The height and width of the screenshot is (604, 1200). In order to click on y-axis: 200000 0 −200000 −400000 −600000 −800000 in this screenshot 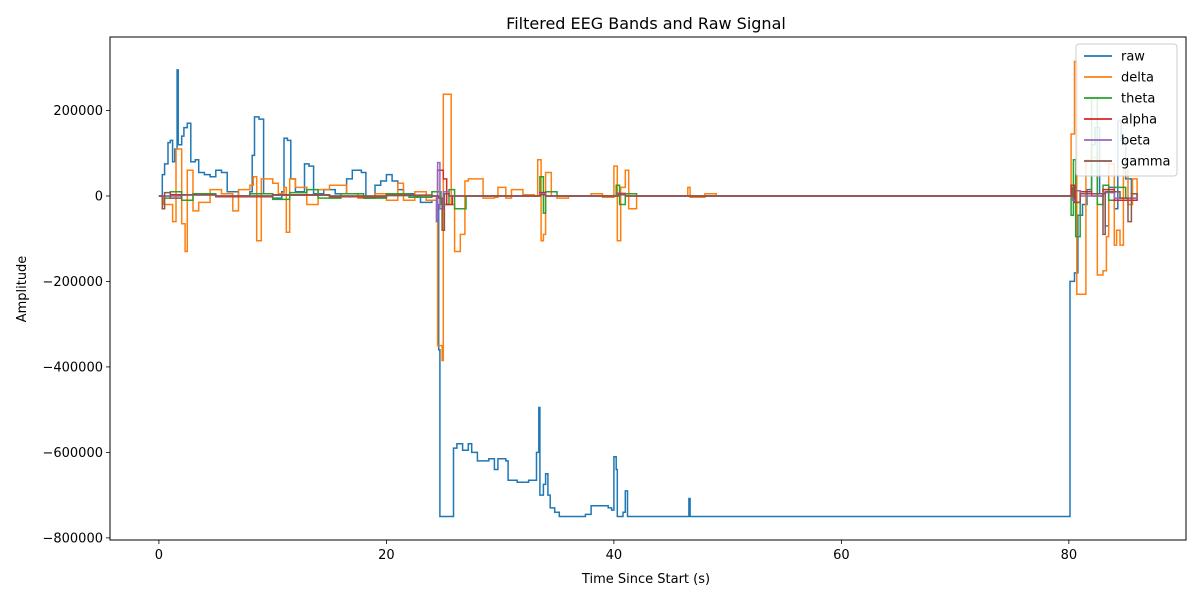, I will do `click(76, 325)`.